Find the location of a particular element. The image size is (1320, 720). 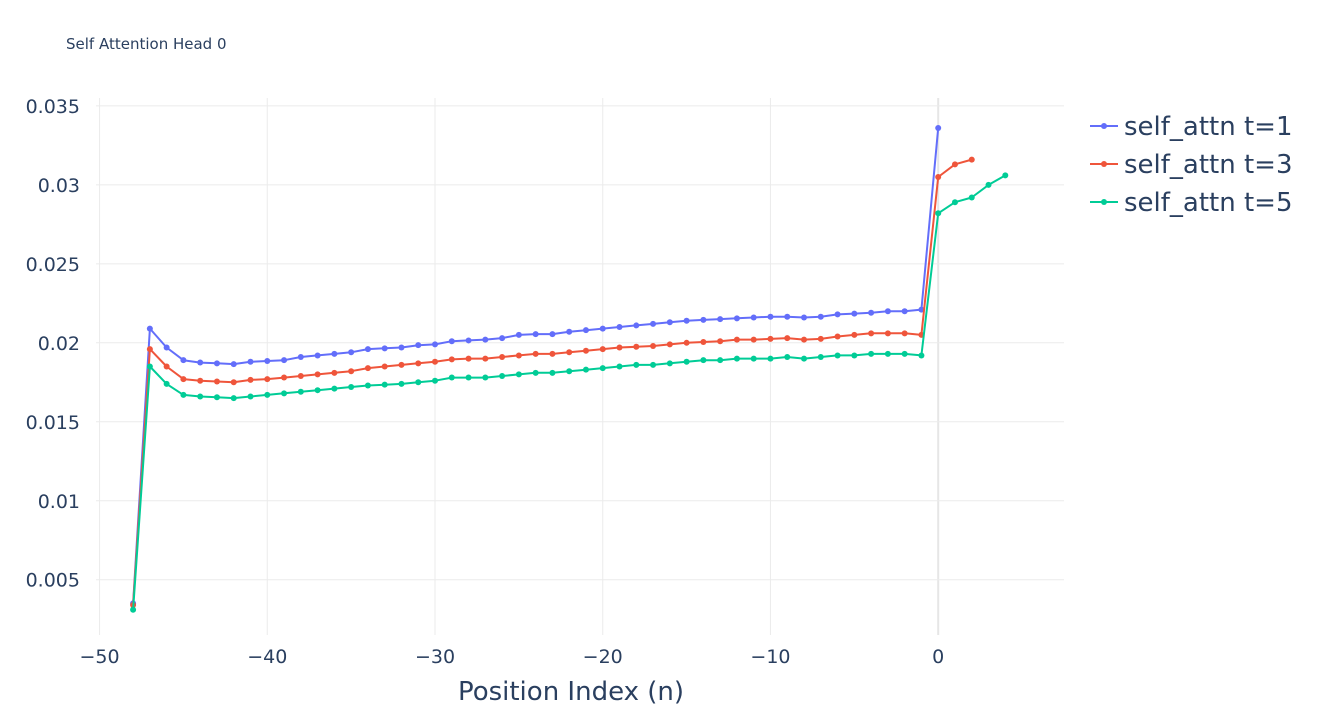

legend-item: self_attn t=3 is located at coordinates (1191, 165).